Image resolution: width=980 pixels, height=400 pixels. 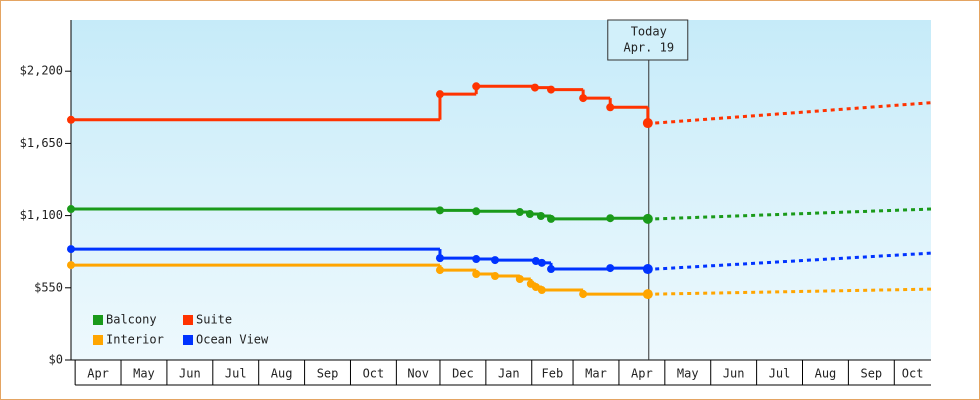 What do you see at coordinates (553, 374) in the screenshot?
I see `x-tick-label: Feb` at bounding box center [553, 374].